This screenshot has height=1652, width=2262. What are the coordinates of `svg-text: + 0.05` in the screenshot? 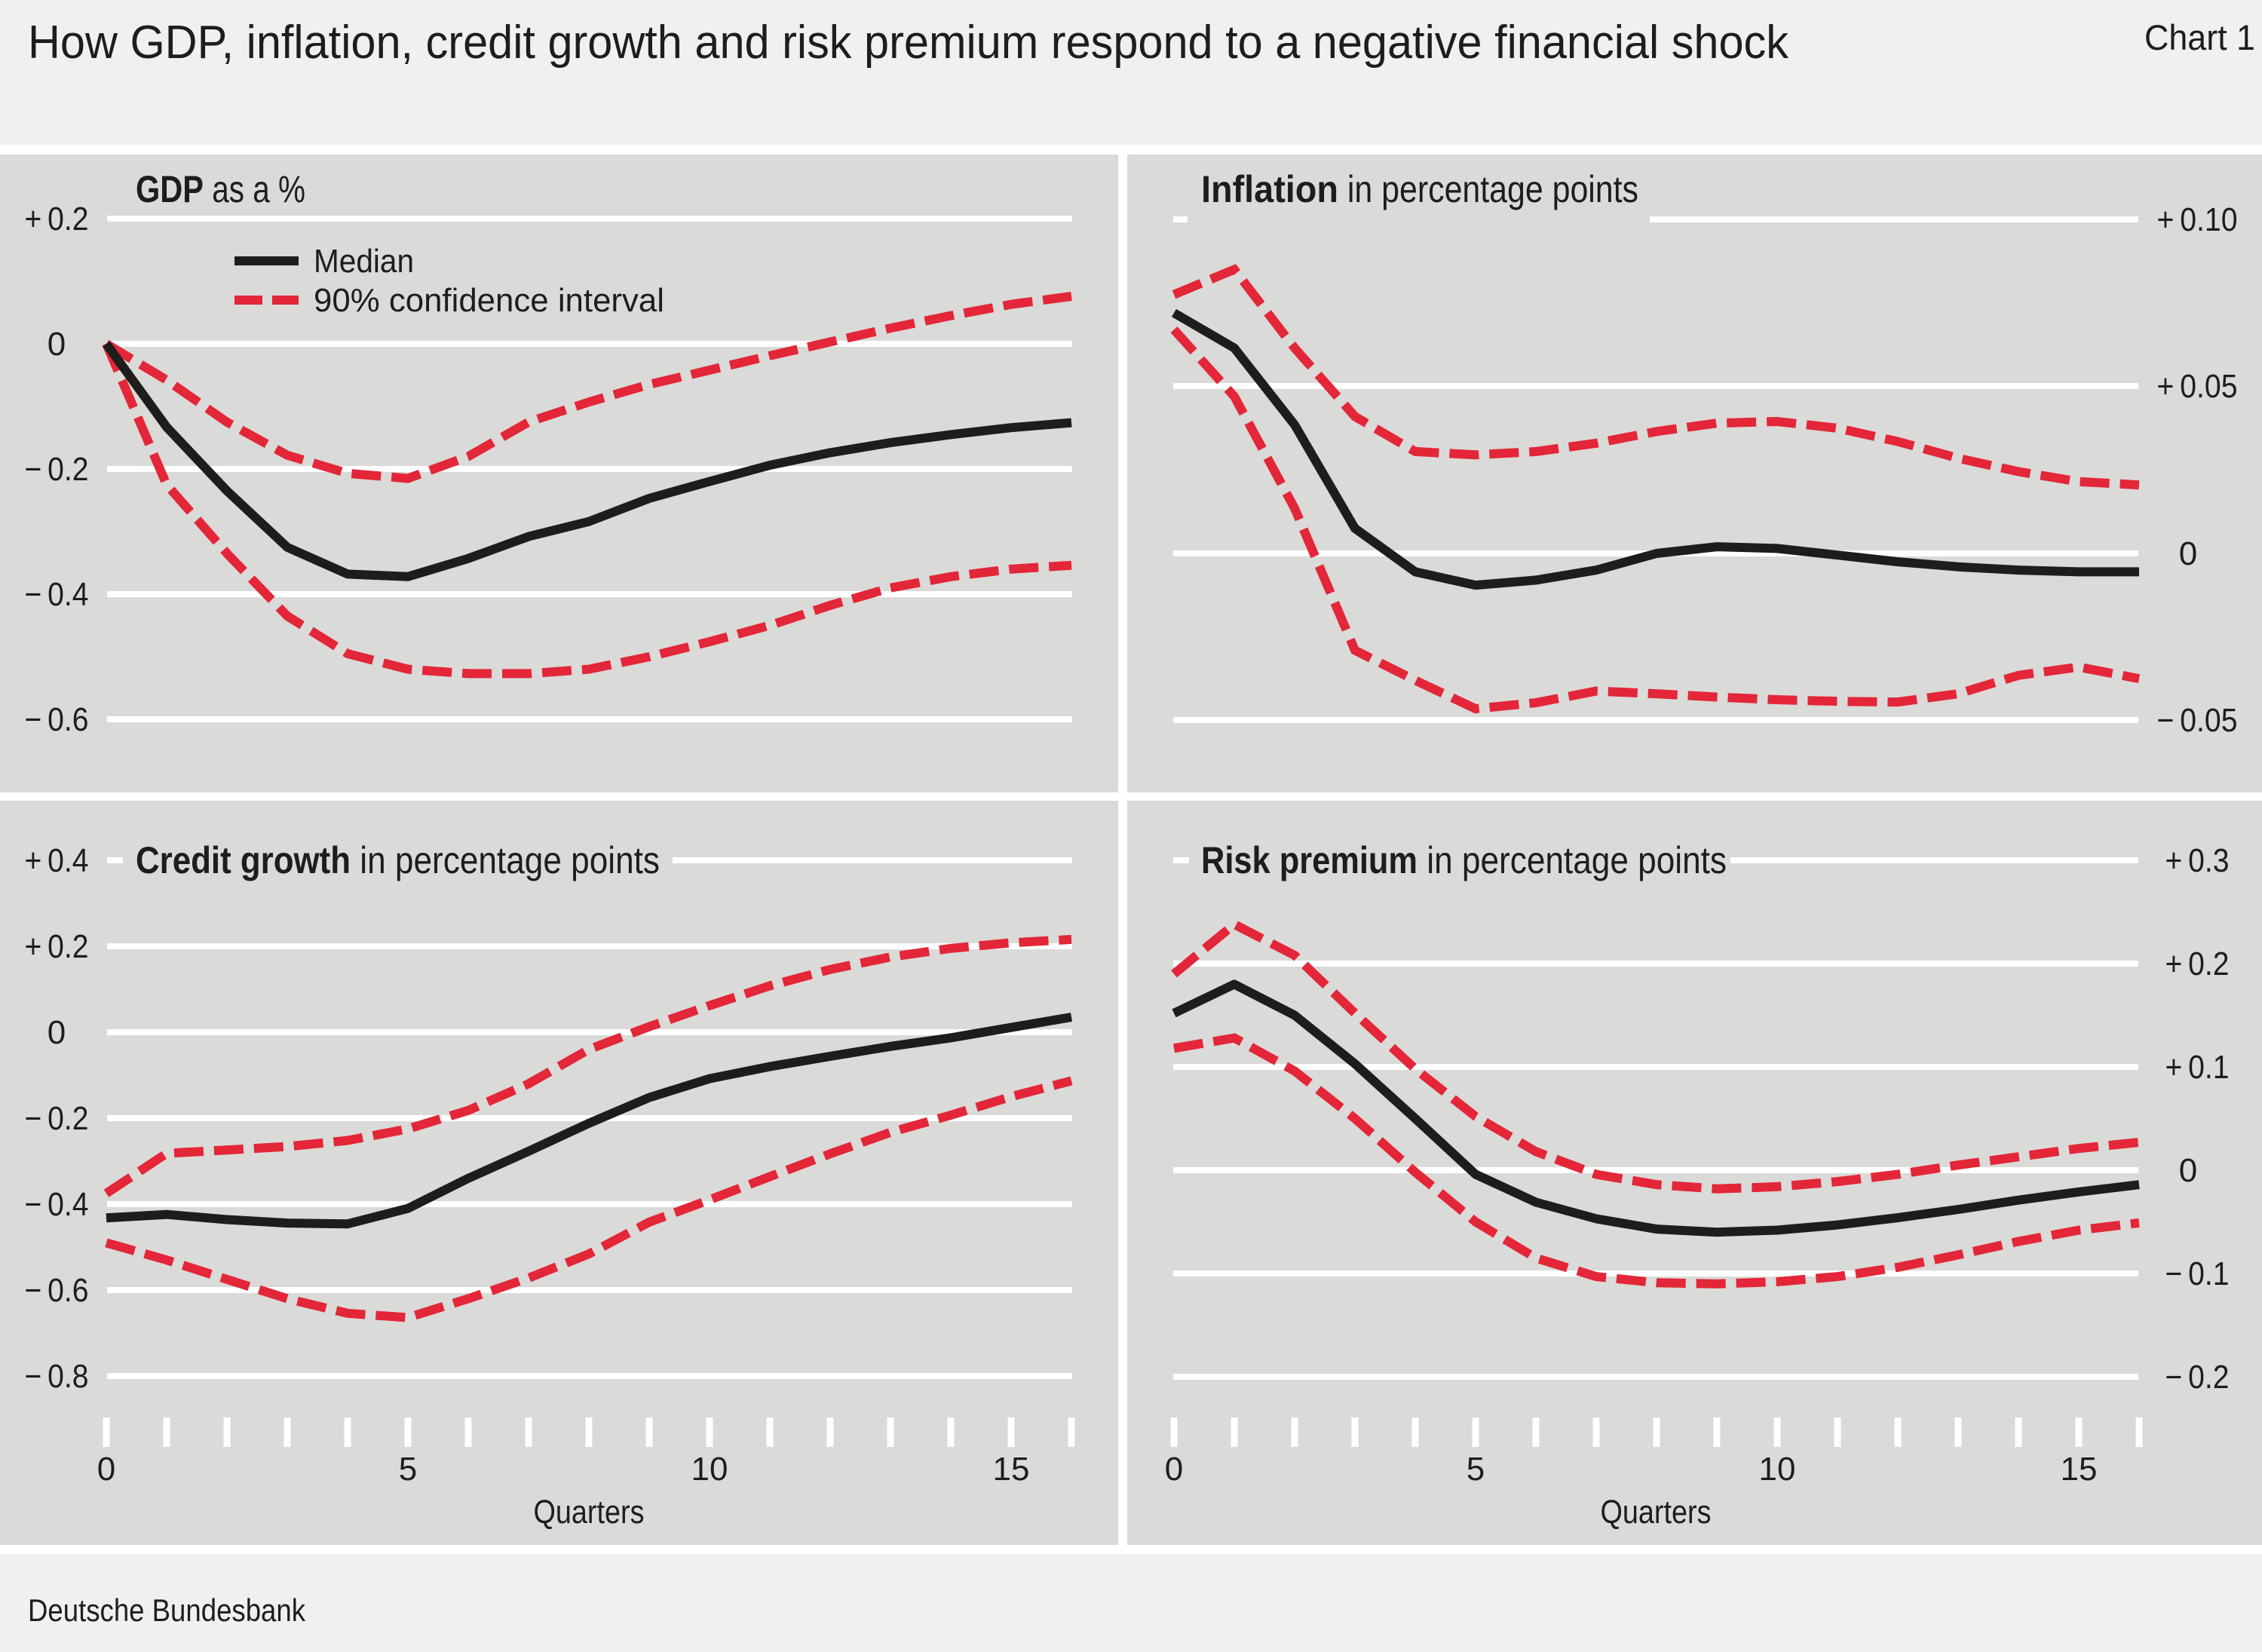 It's located at (2197, 386).